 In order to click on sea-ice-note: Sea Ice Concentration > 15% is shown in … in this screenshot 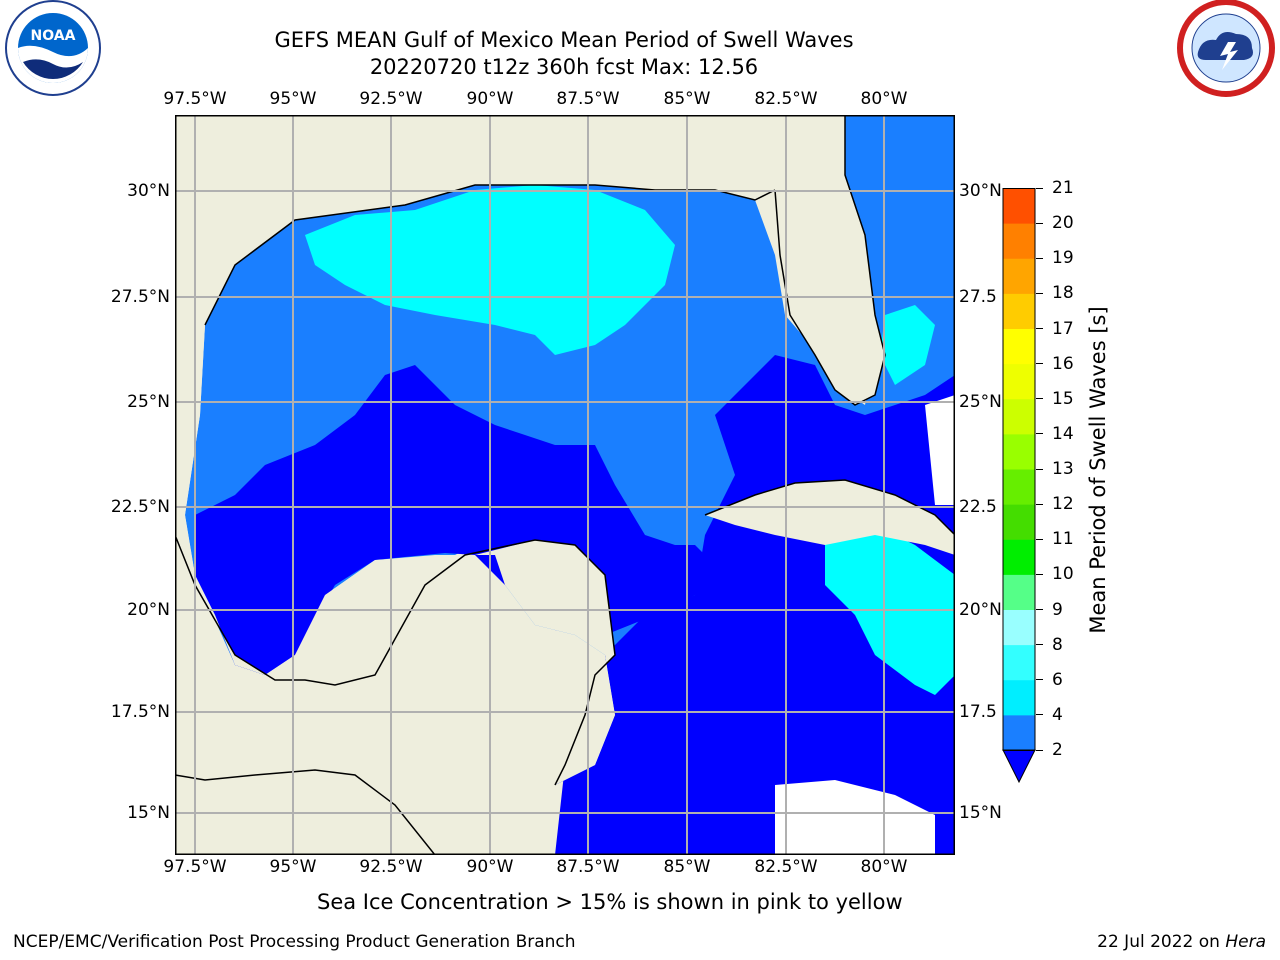, I will do `click(610, 902)`.